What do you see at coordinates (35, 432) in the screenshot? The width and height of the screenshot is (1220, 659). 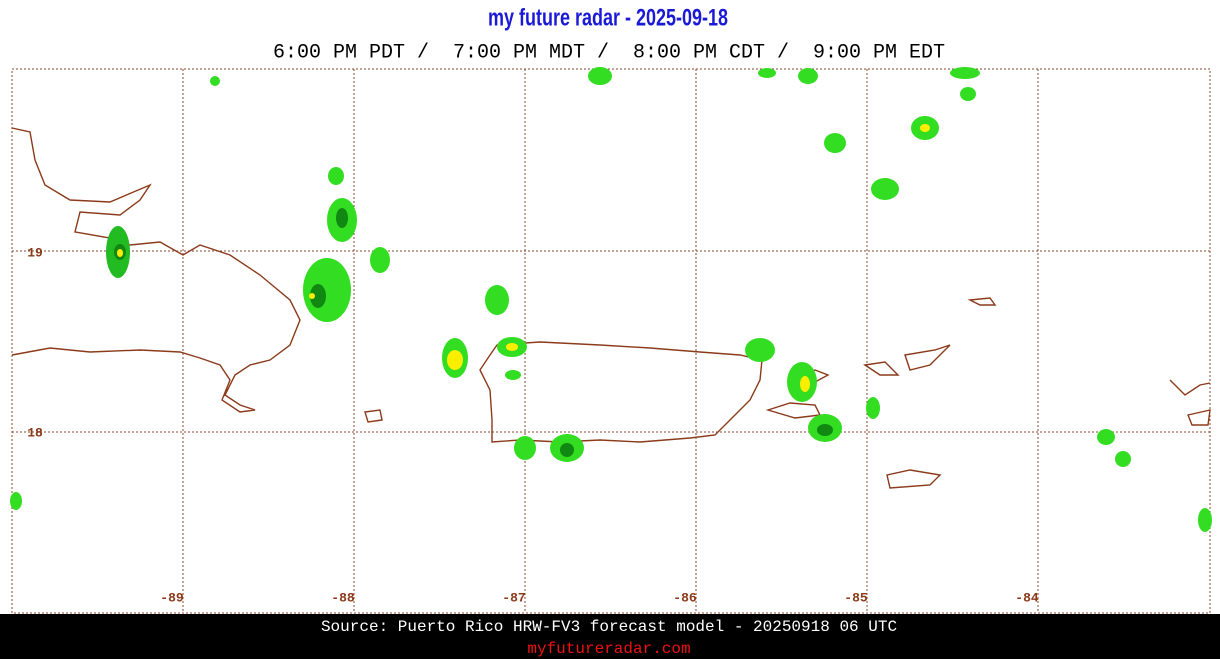 I see `lat-label: 18` at bounding box center [35, 432].